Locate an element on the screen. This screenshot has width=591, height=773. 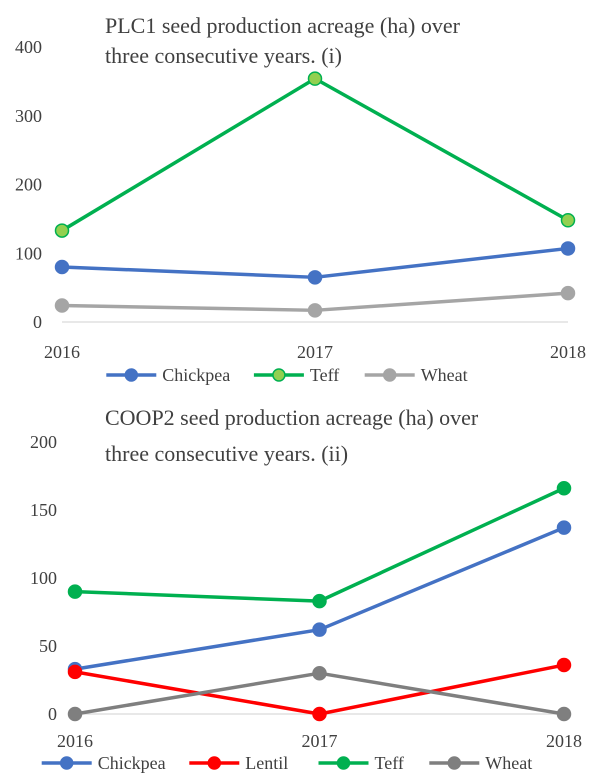
y-tick-label: 400 is located at coordinates (28, 47).